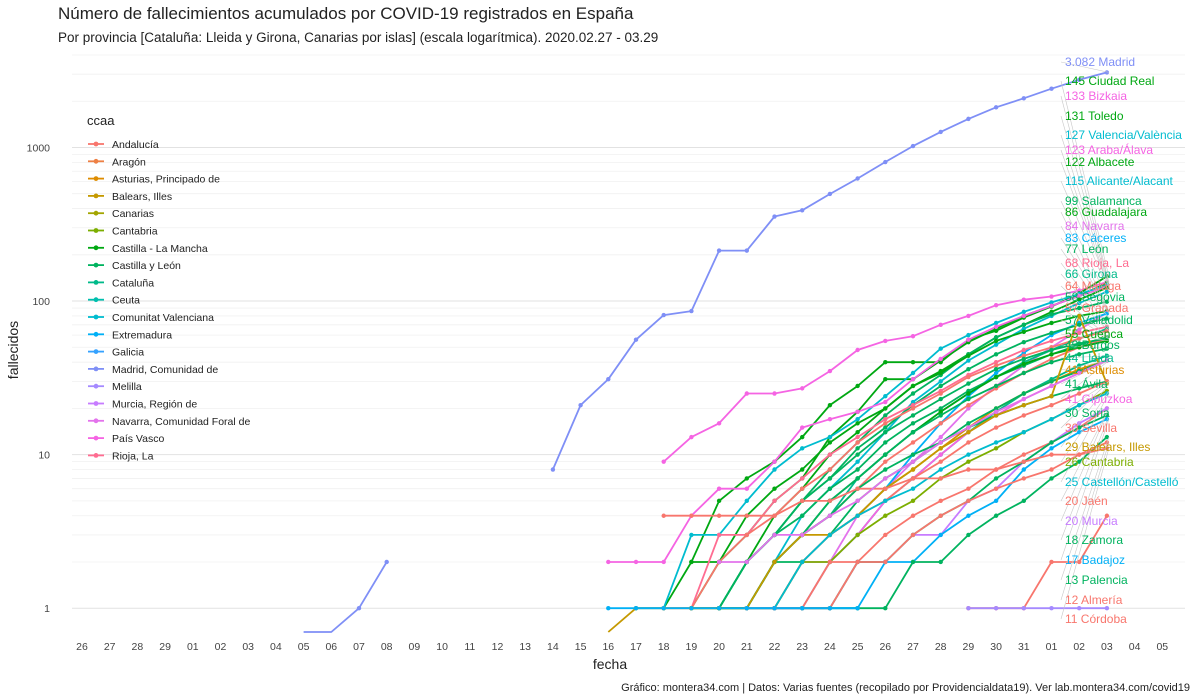  What do you see at coordinates (1092, 345) in the screenshot?
I see `end-label: 49 Burgos` at bounding box center [1092, 345].